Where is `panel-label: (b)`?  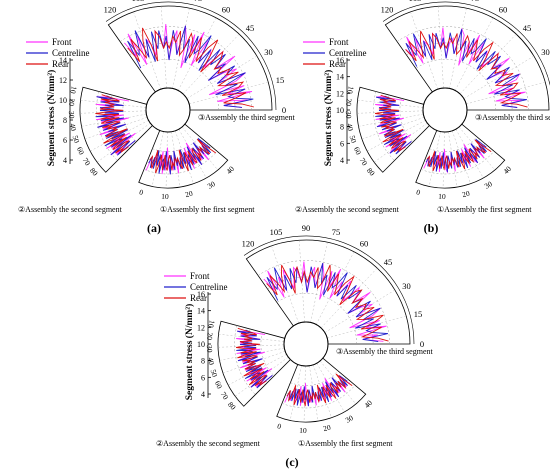
panel-label: (b) is located at coordinates (431, 228).